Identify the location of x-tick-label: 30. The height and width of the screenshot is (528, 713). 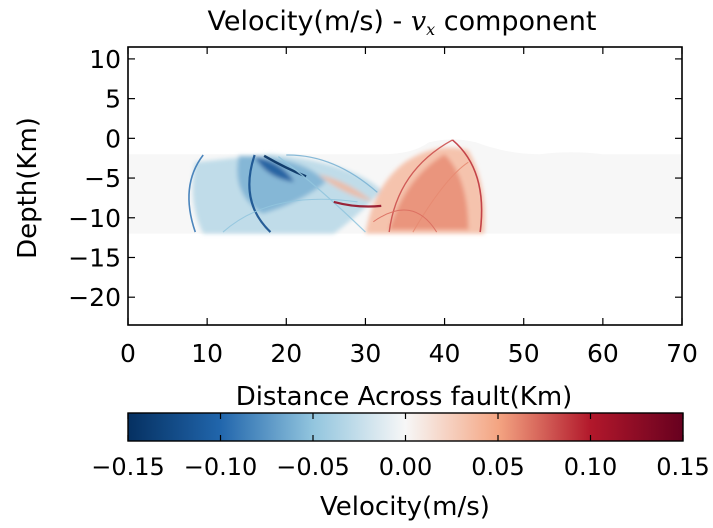
(366, 353).